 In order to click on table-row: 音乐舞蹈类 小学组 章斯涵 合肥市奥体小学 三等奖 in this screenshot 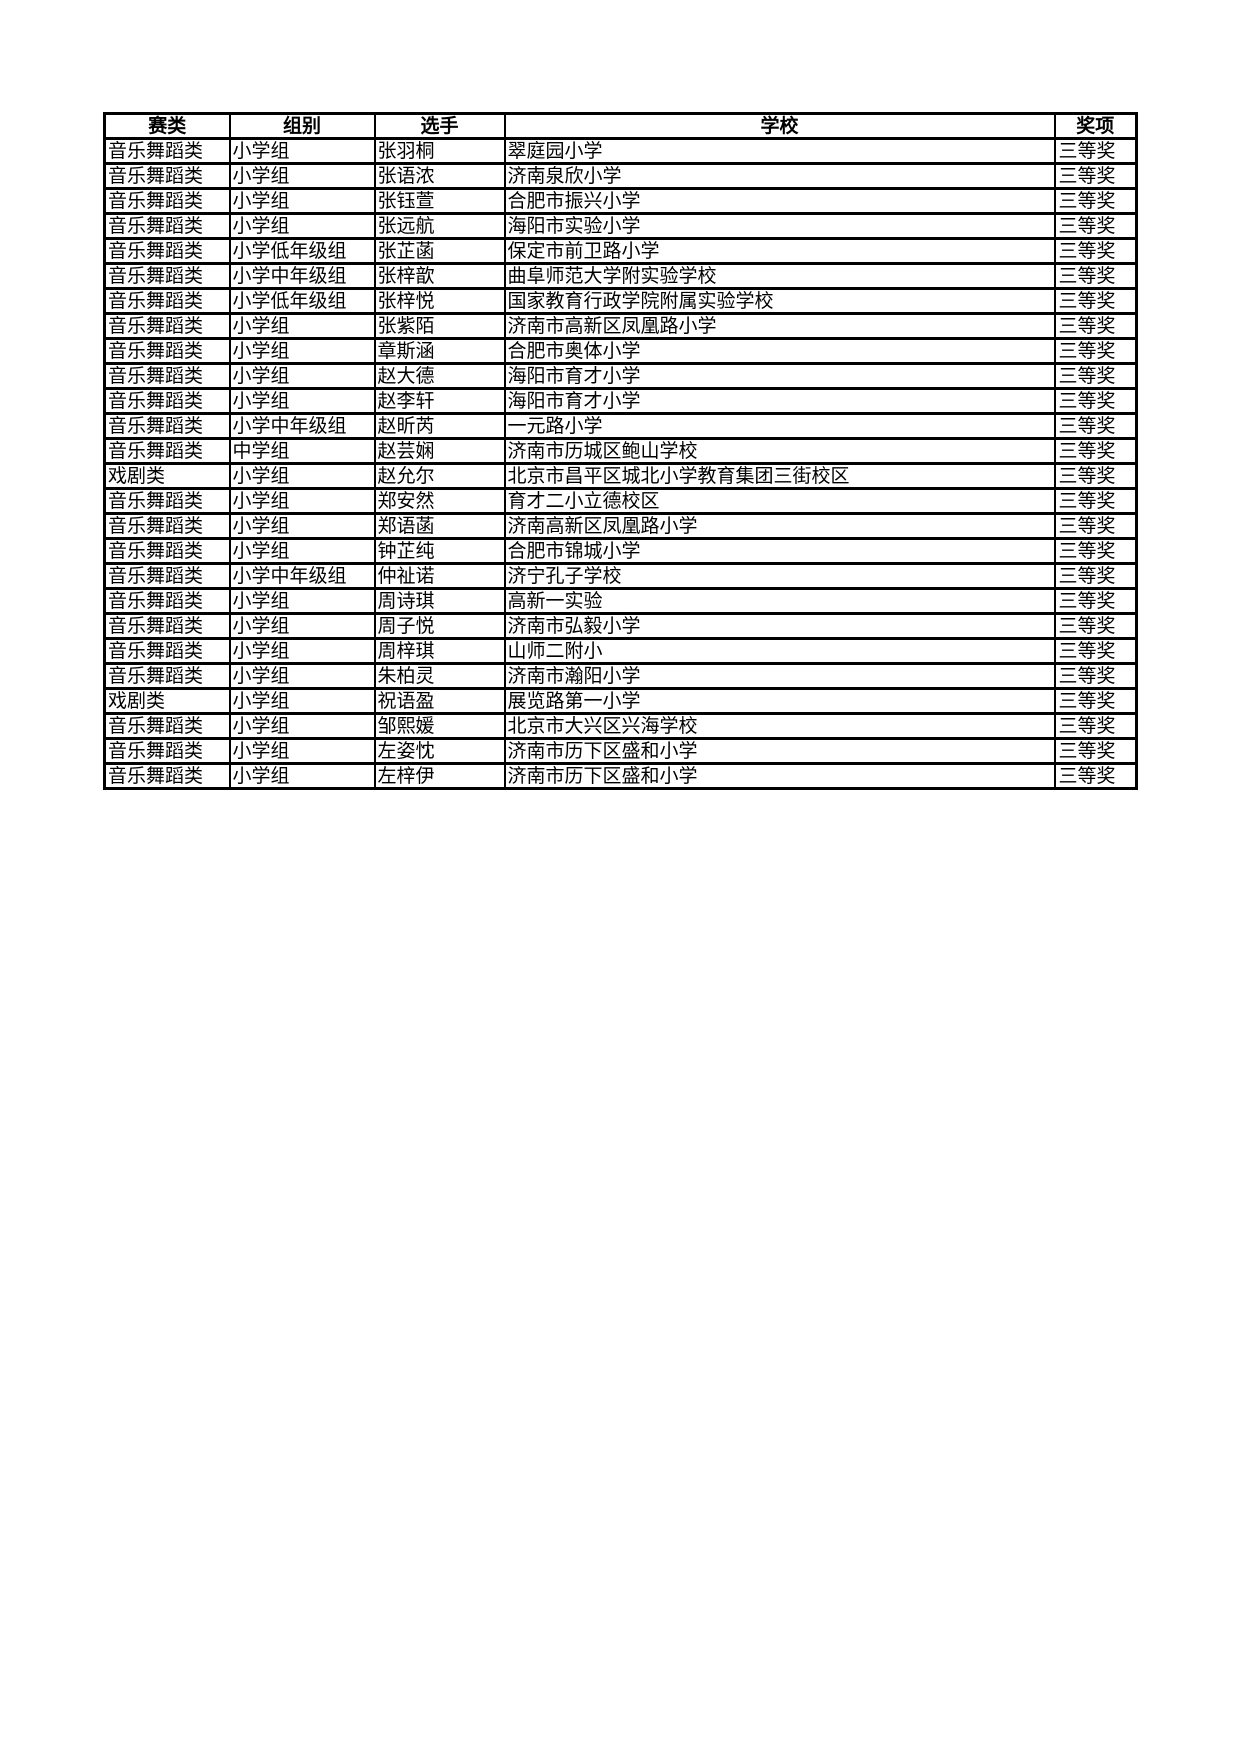, I will do `click(620, 351)`.